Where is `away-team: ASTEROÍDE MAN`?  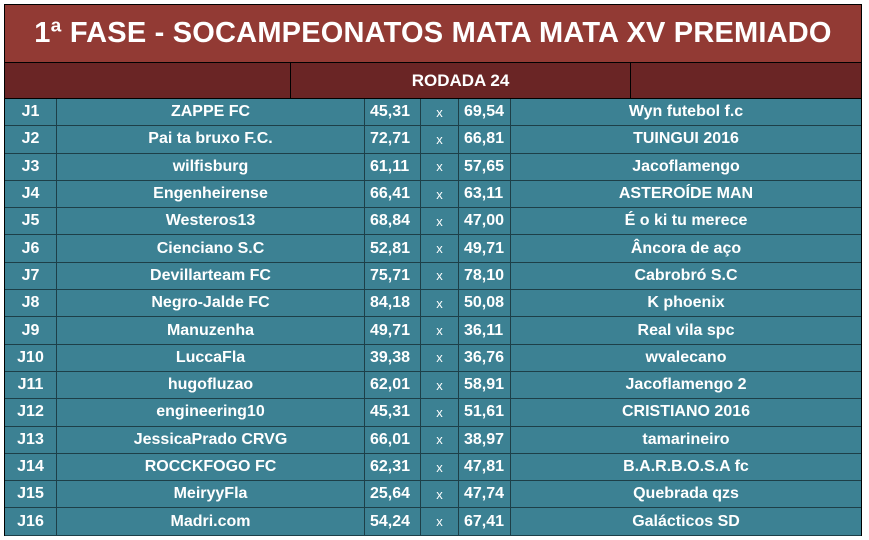 away-team: ASTEROÍDE MAN is located at coordinates (686, 194).